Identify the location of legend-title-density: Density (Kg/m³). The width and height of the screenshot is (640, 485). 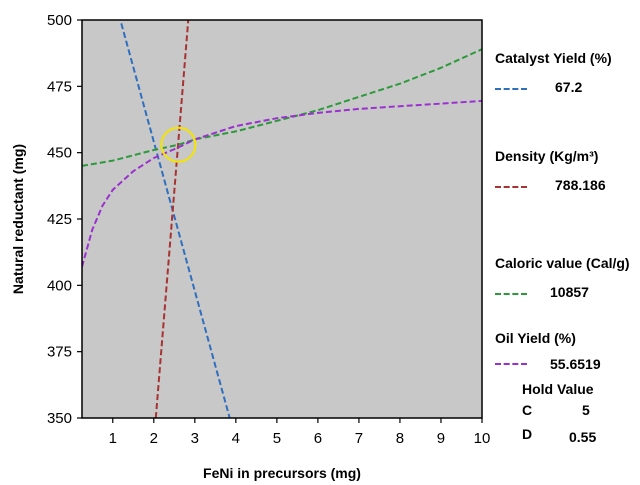
(547, 156).